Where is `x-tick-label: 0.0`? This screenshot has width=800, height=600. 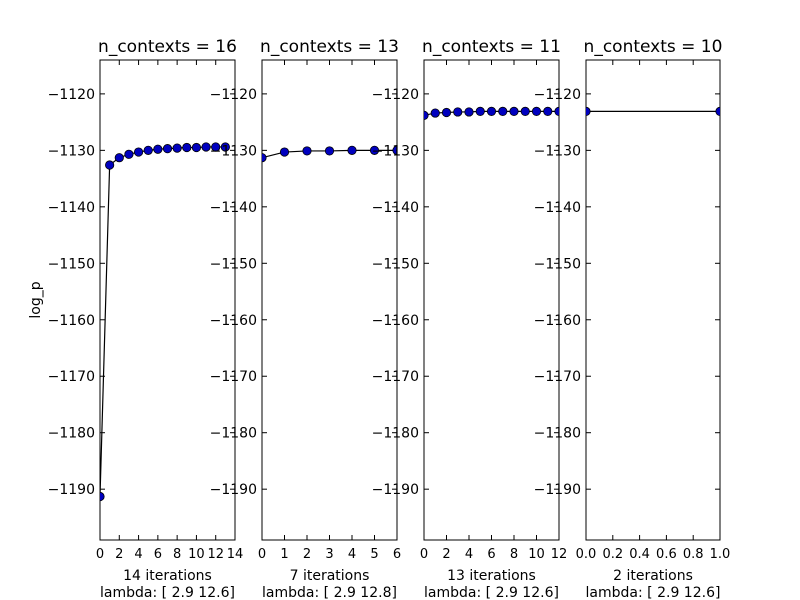
x-tick-label: 0.0 is located at coordinates (586, 554).